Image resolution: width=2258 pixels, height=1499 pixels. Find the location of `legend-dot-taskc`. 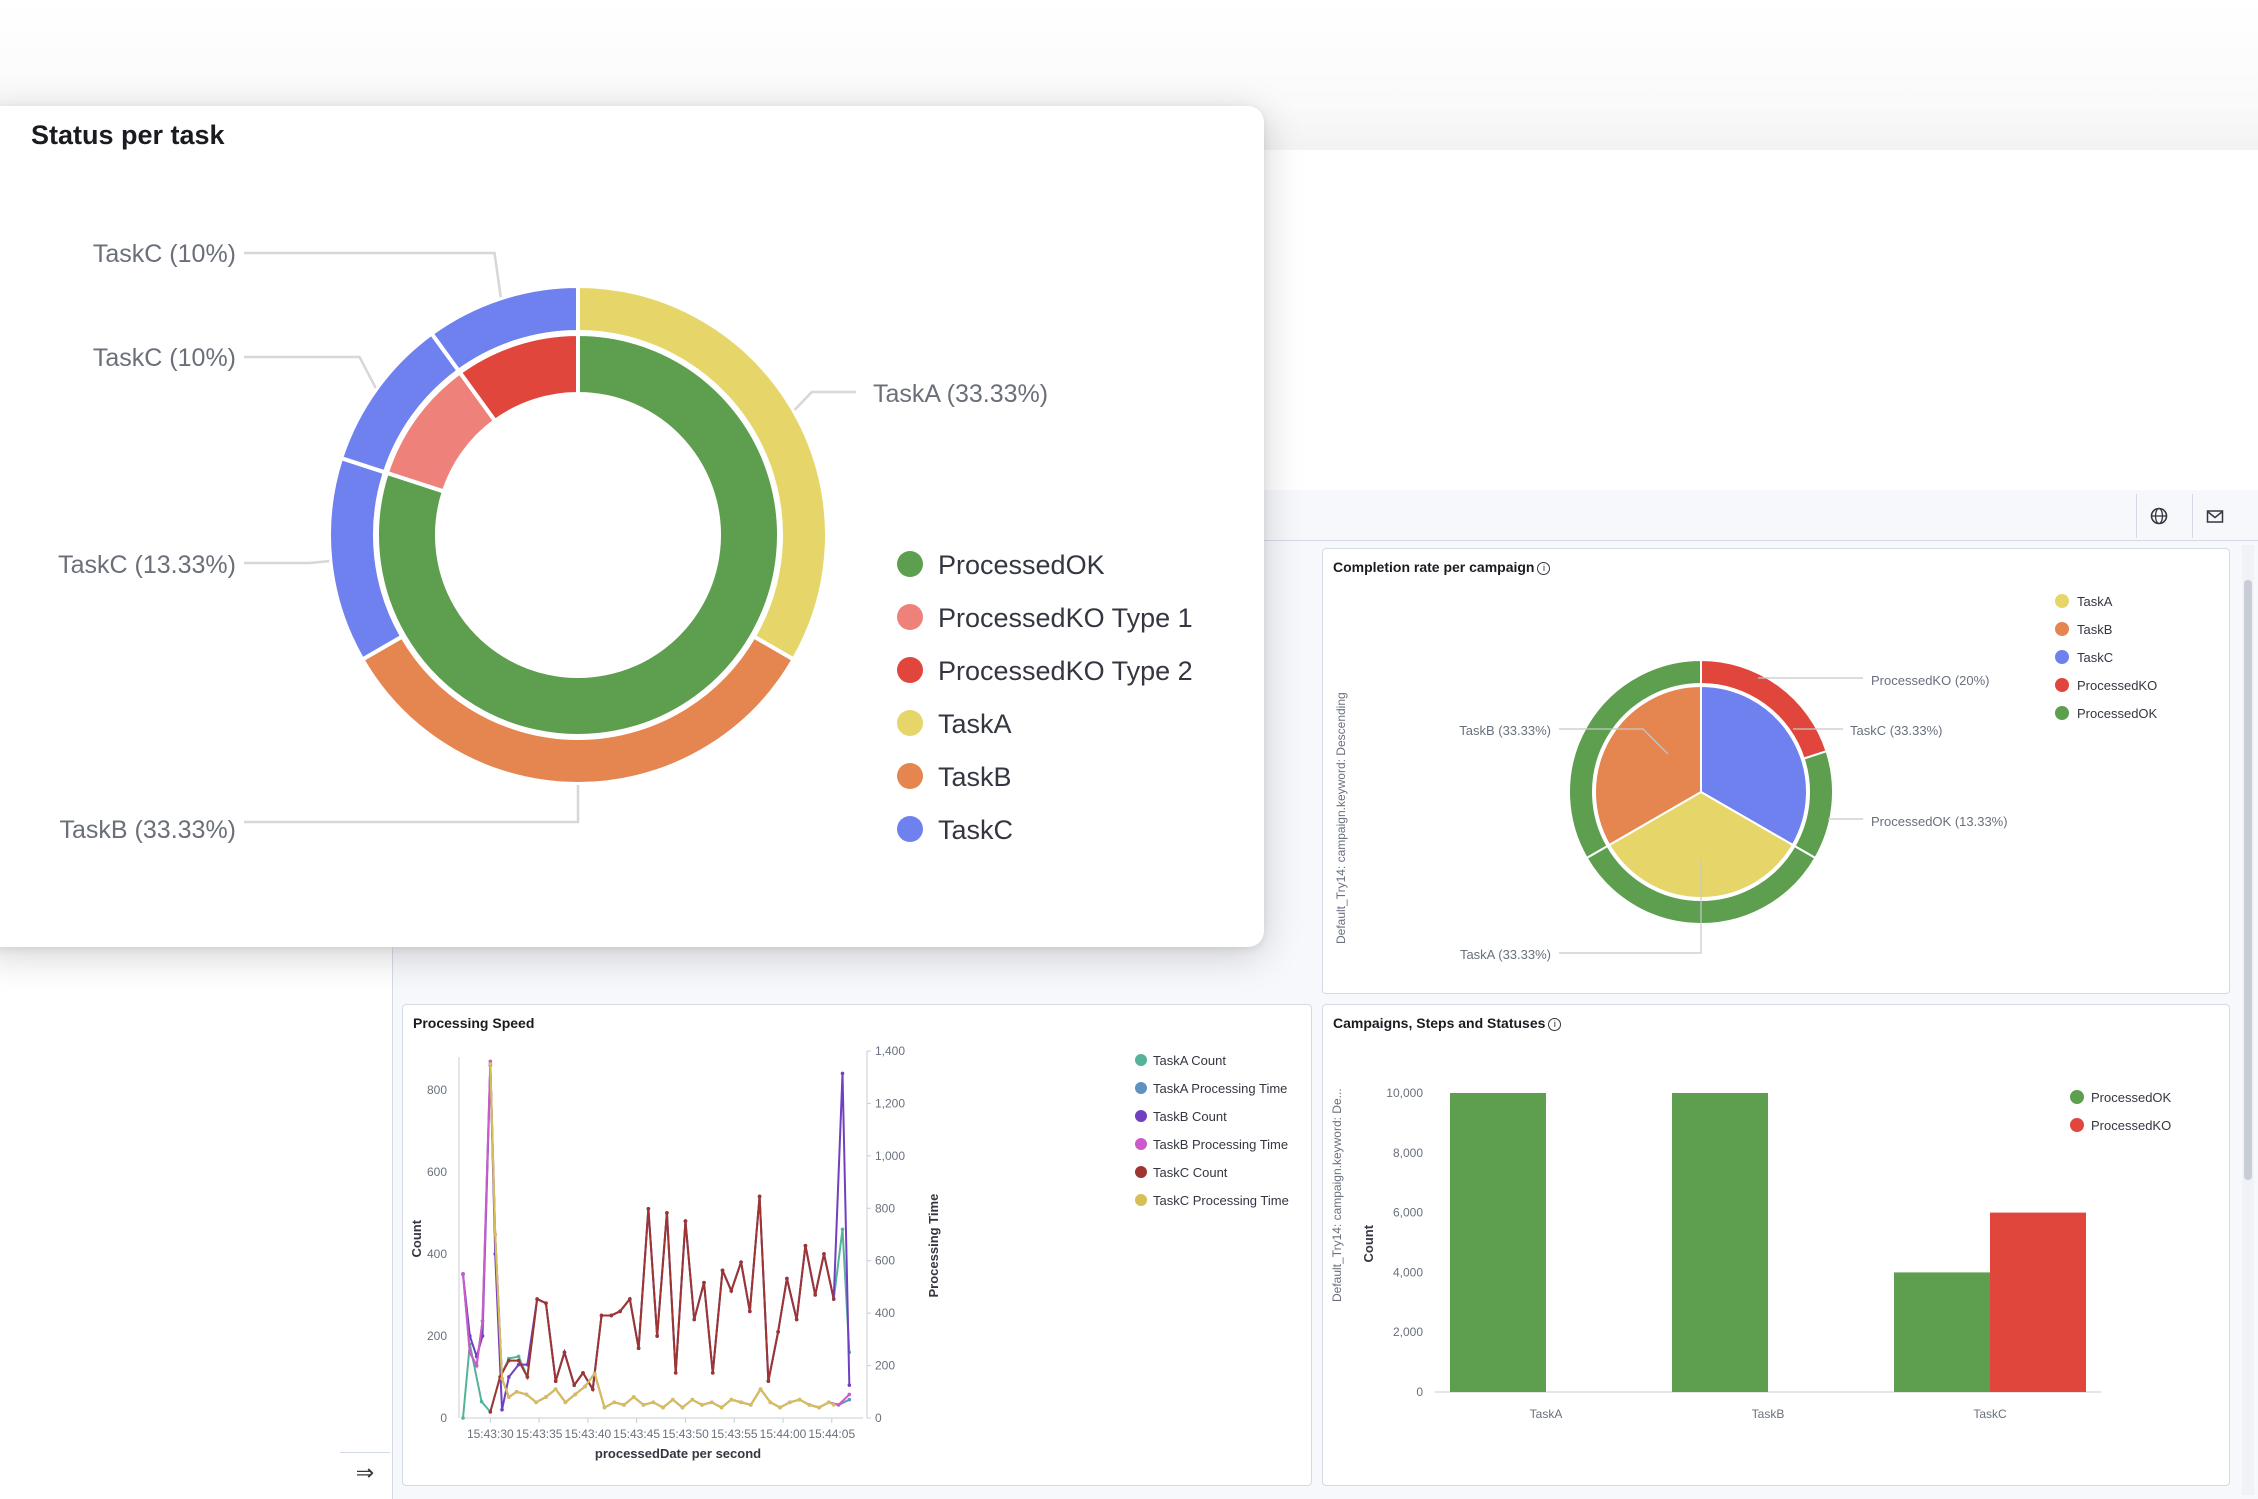

legend-dot-taskc is located at coordinates (910, 829).